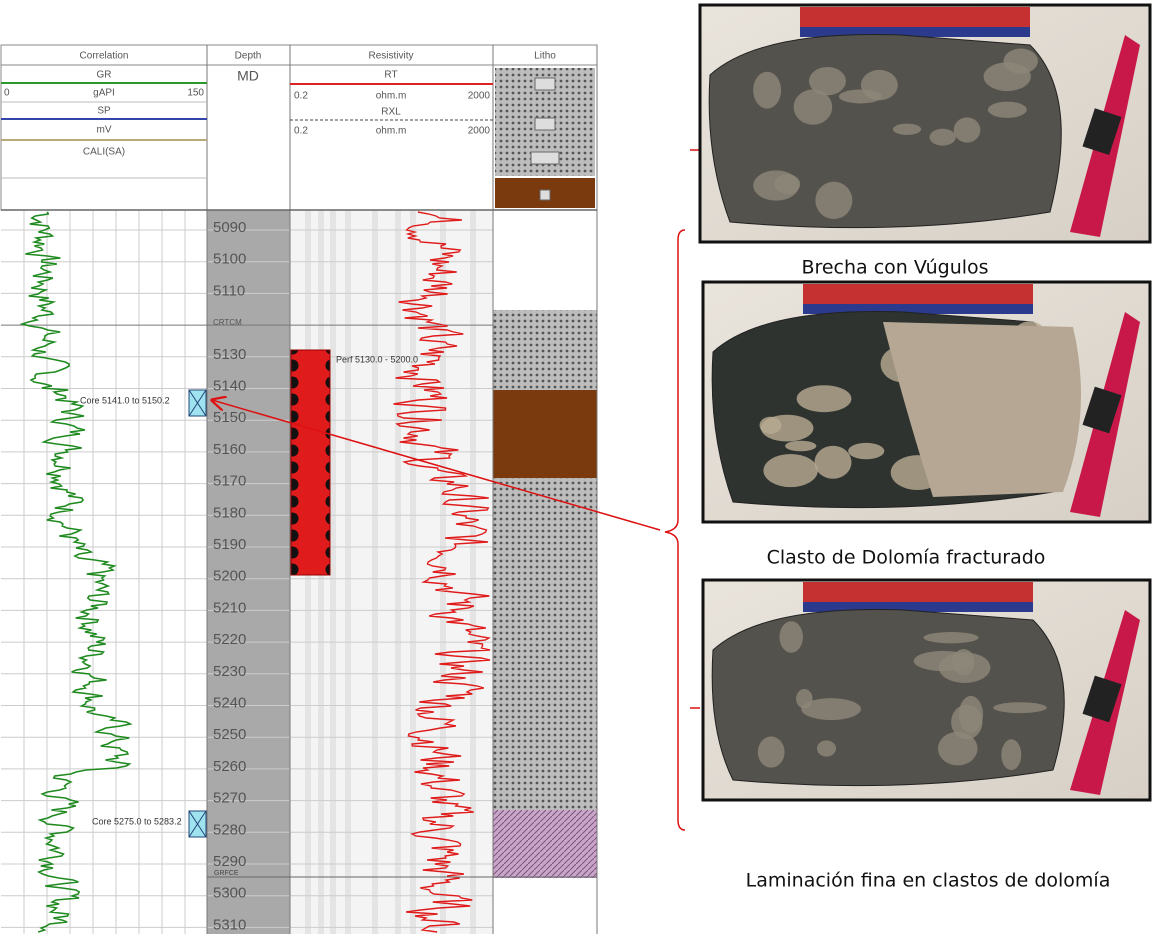 The height and width of the screenshot is (934, 1162). Describe the element at coordinates (195, 93) in the screenshot. I see `scale-max: 150` at that location.